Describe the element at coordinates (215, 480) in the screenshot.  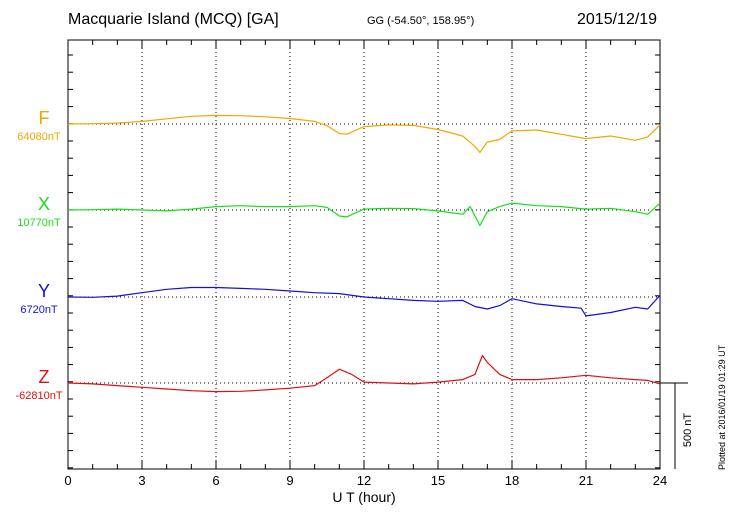
I see `x-tick-label: 6` at that location.